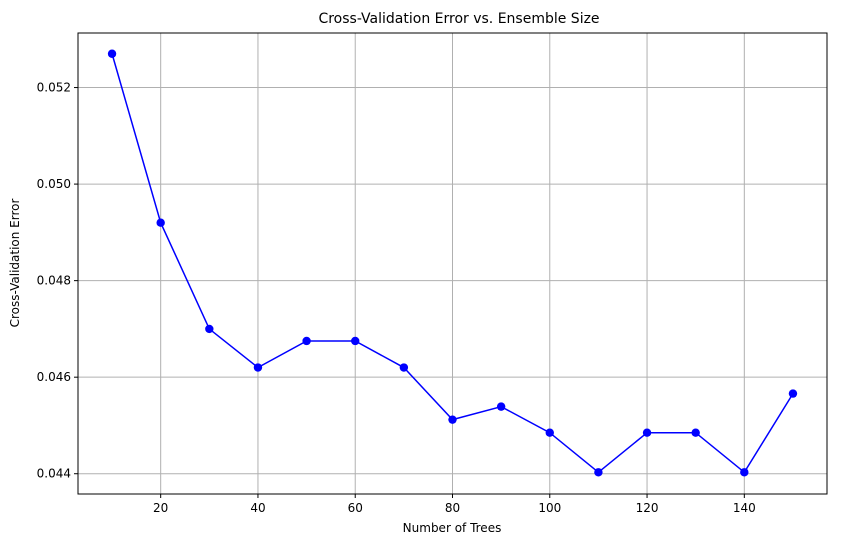  Describe the element at coordinates (54, 474) in the screenshot. I see `y-tick-label: 0.044` at that location.